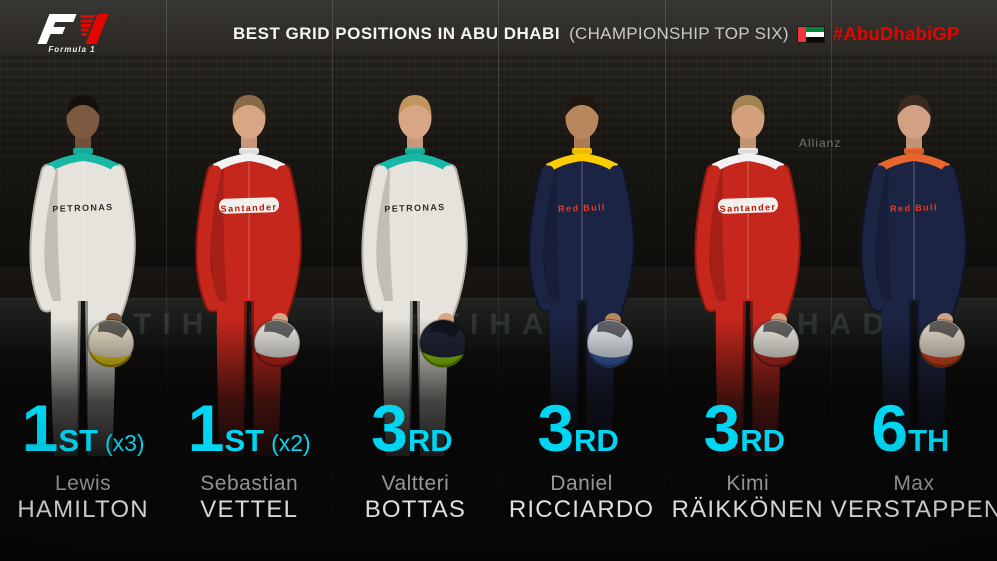 The width and height of the screenshot is (997, 561). Describe the element at coordinates (581, 509) in the screenshot. I see `driver-last-name: RICCIARDO` at that location.